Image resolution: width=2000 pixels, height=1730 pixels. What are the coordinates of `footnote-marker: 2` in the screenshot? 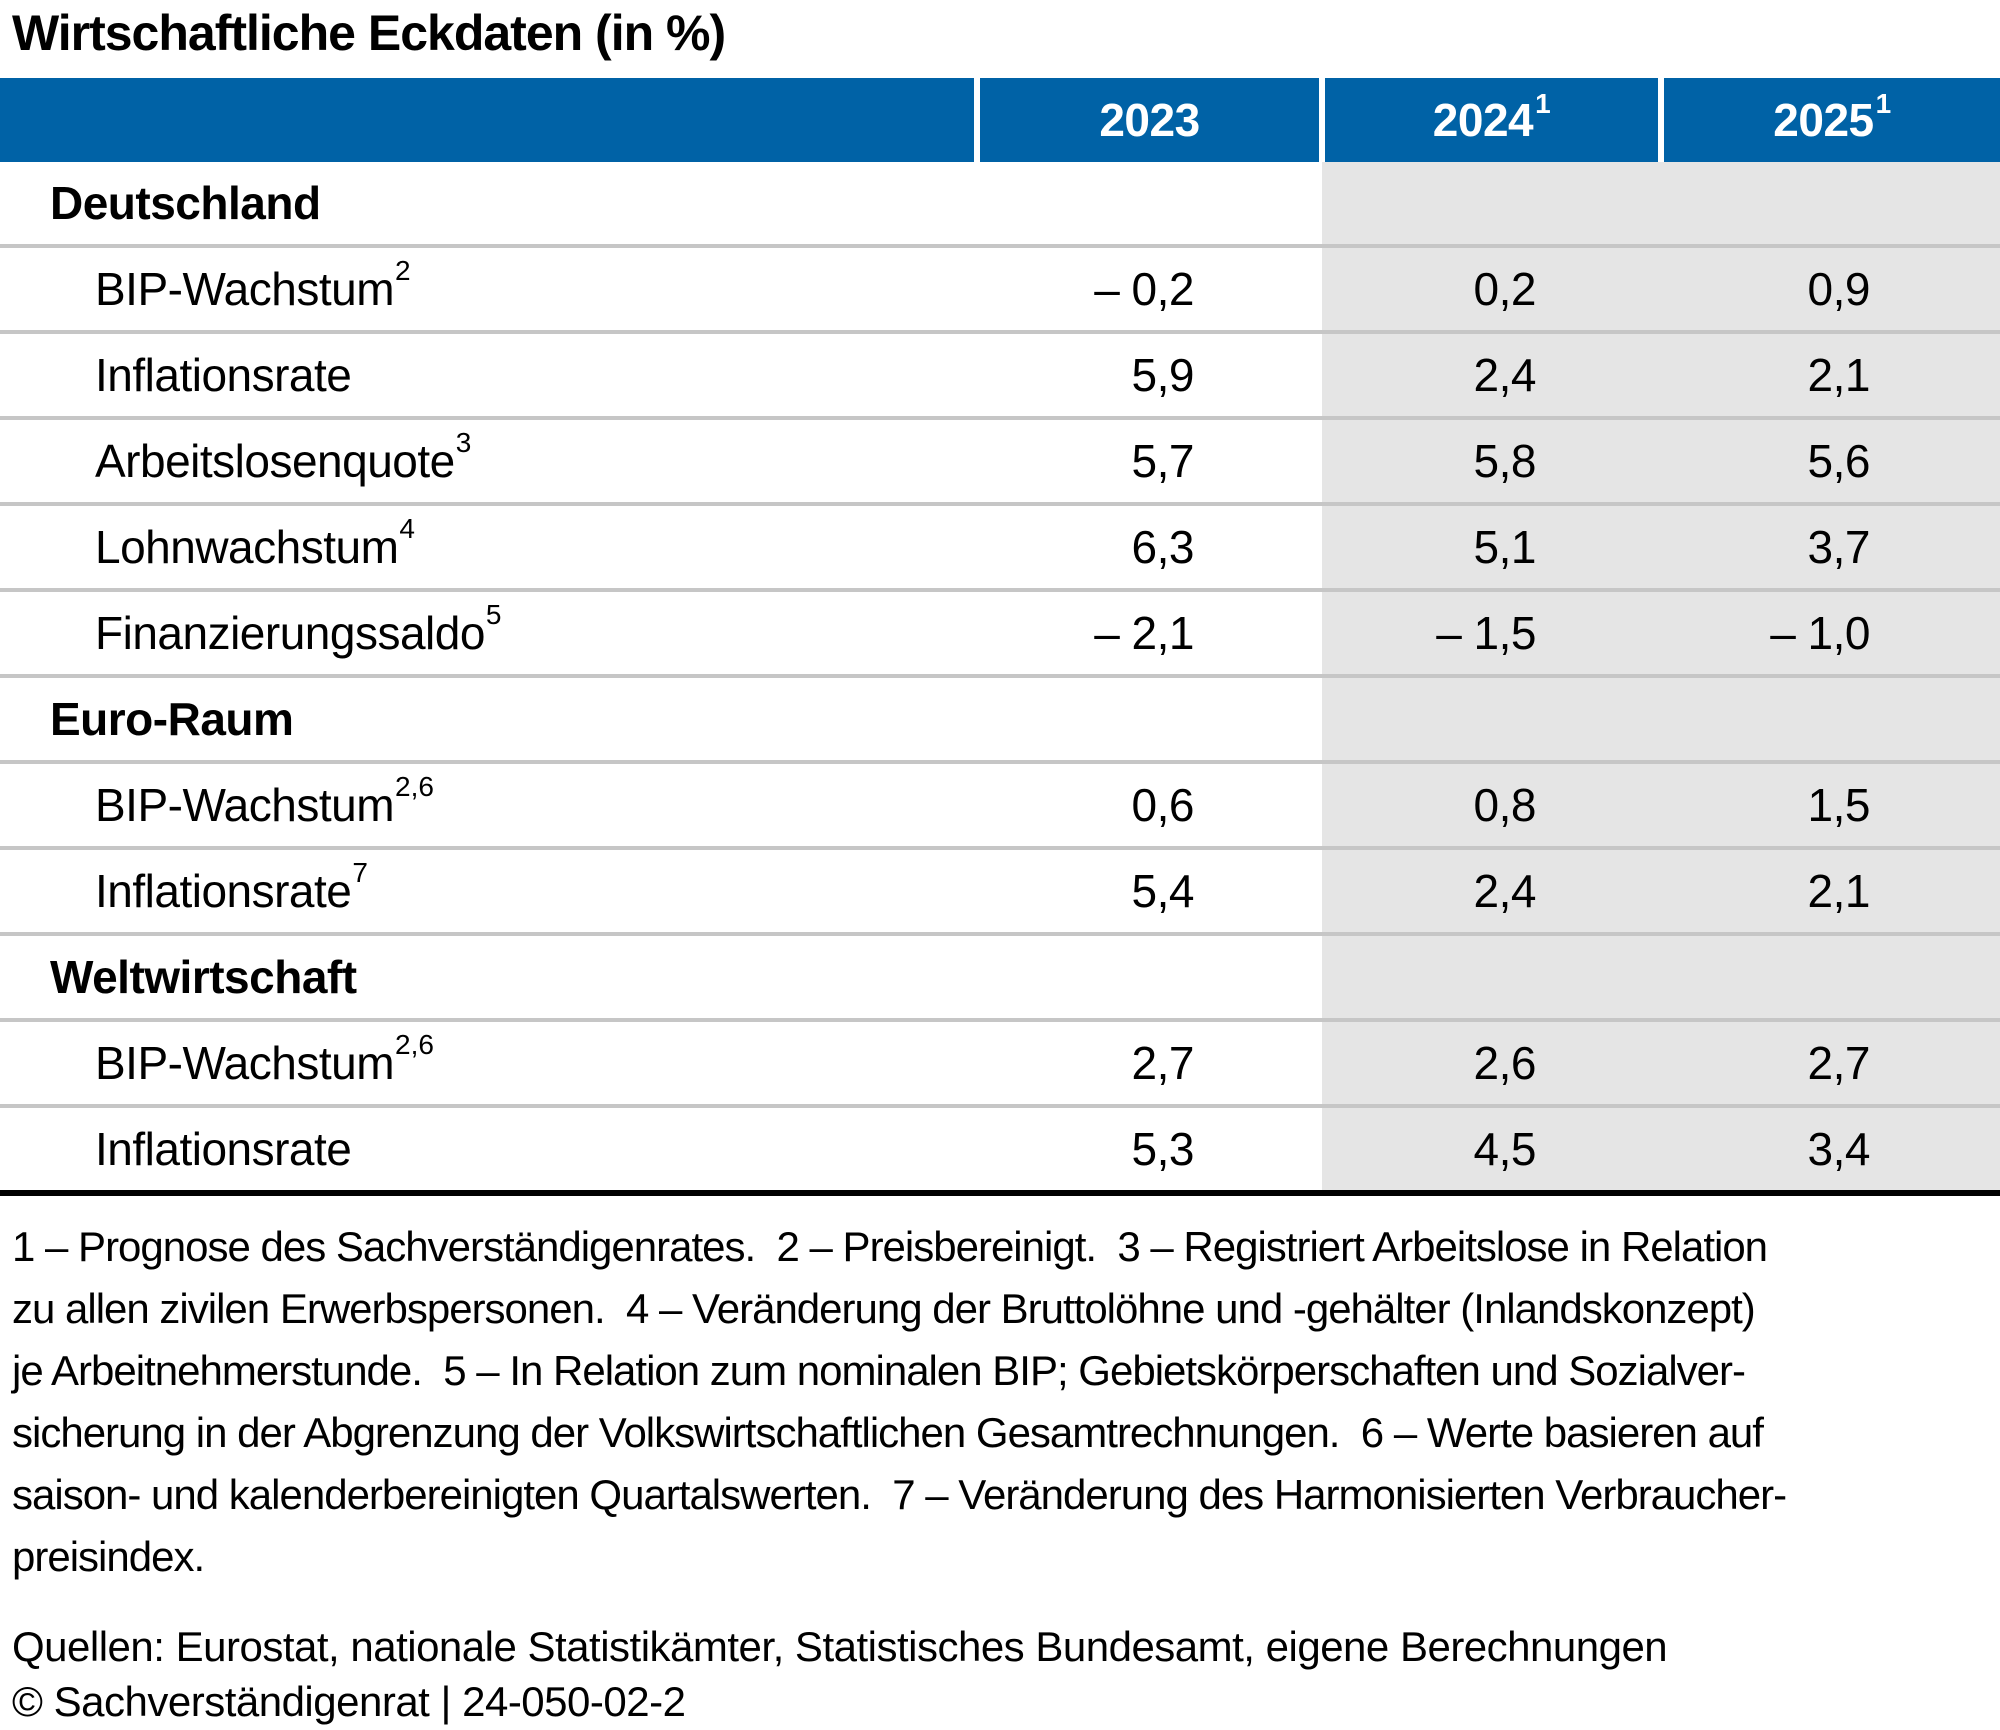 It's located at (403, 270).